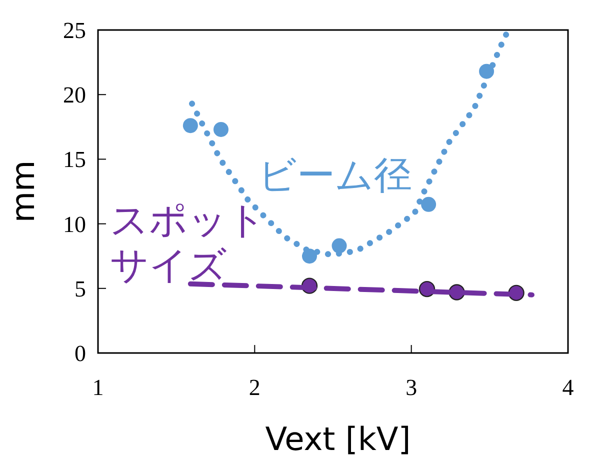 This screenshot has width=589, height=457. I want to click on y-tick-label: 10, so click(74, 224).